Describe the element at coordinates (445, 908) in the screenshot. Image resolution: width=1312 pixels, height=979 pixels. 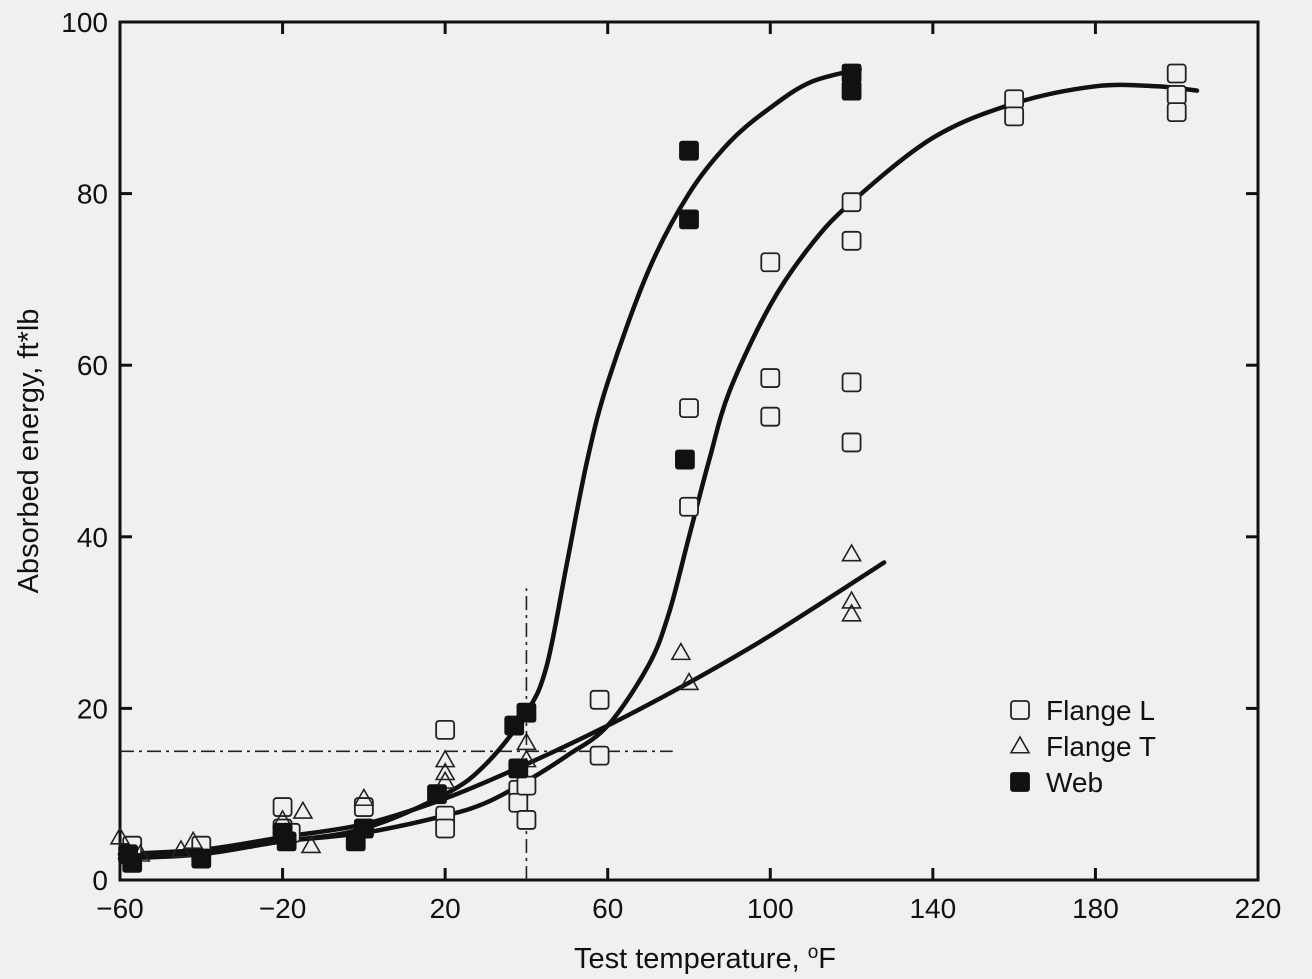
I see `x-tick-label: 20` at that location.